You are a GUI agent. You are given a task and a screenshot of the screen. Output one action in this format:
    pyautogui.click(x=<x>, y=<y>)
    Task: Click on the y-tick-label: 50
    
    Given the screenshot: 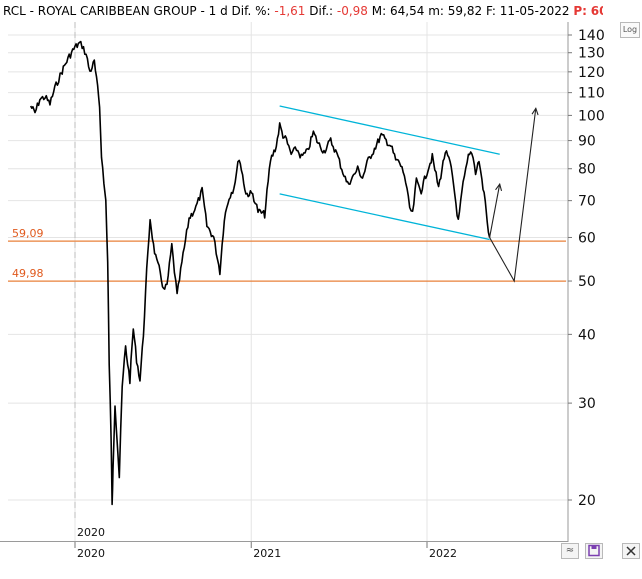 What is the action you would take?
    pyautogui.click(x=587, y=282)
    